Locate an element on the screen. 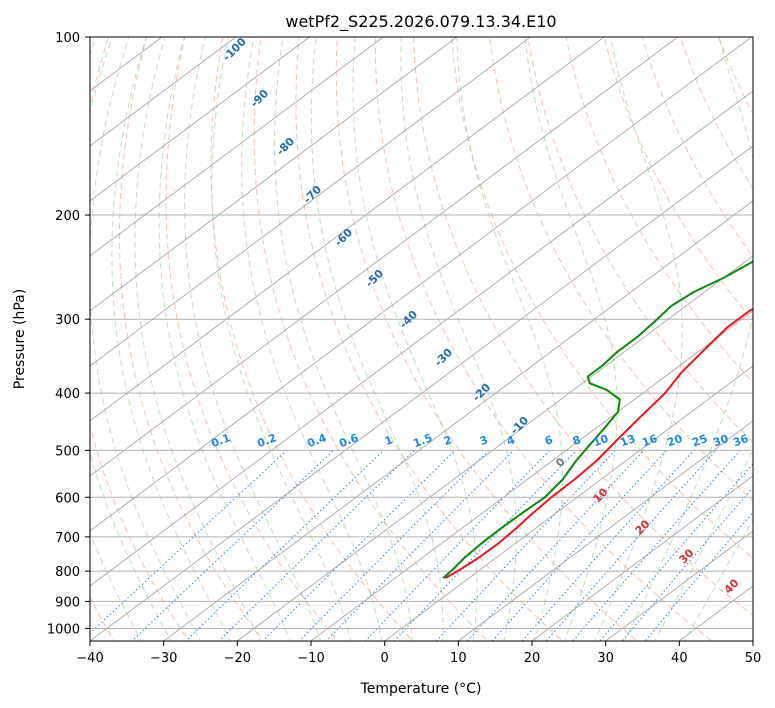 The height and width of the screenshot is (708, 775). mixing-ratio-label: 0.2 is located at coordinates (266, 440).